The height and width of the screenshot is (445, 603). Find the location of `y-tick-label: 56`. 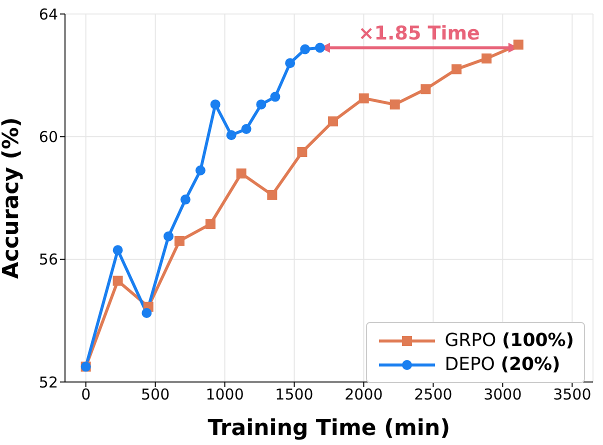

y-tick-label: 56 is located at coordinates (48, 259).